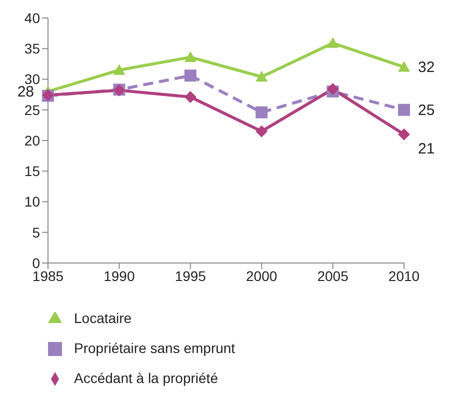 Image resolution: width=452 pixels, height=412 pixels. I want to click on x-tick-label: 1995, so click(190, 276).